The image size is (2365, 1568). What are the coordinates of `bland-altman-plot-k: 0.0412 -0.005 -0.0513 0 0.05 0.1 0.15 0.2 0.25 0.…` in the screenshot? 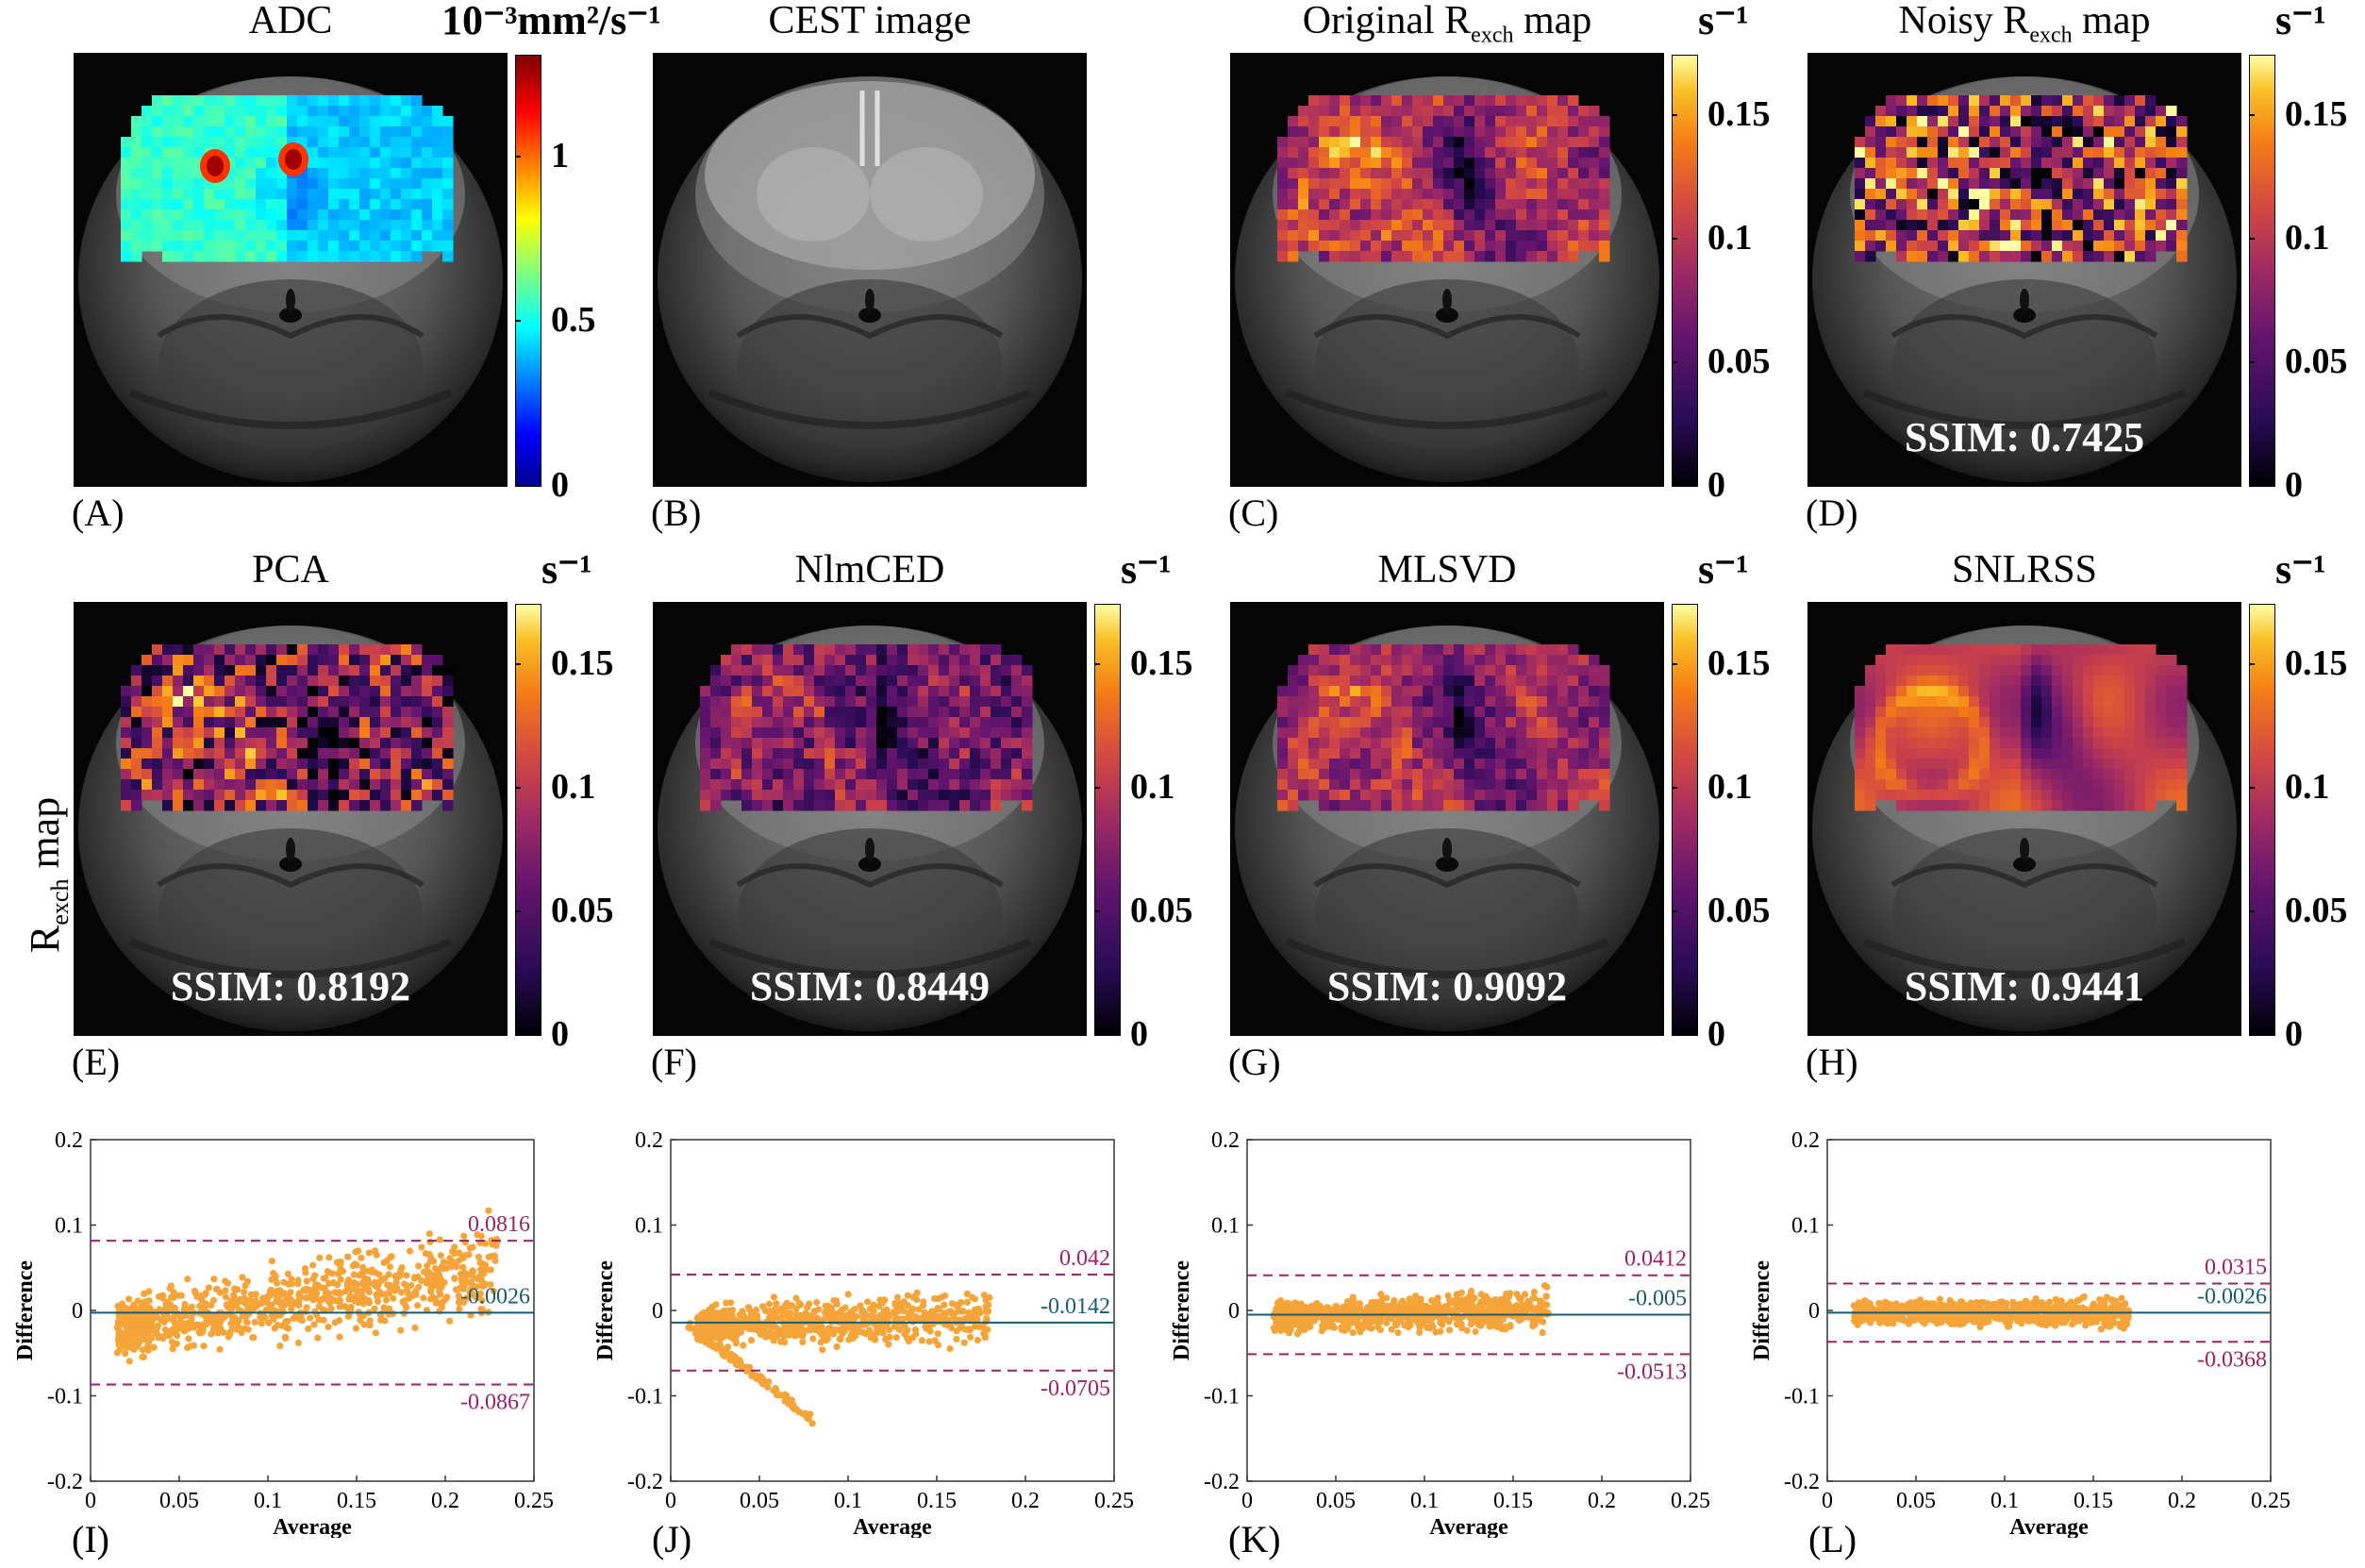 It's located at (1445, 1322).